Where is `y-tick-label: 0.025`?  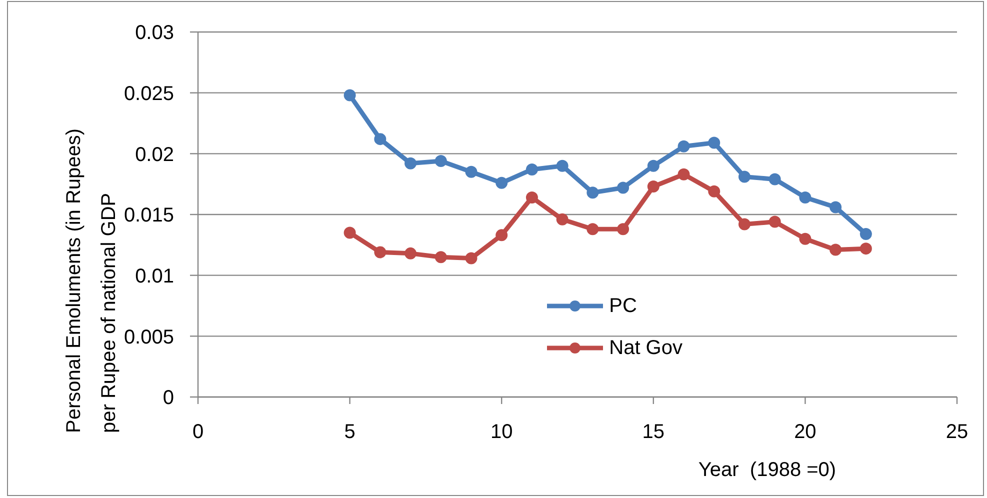 y-tick-label: 0.025 is located at coordinates (149, 93).